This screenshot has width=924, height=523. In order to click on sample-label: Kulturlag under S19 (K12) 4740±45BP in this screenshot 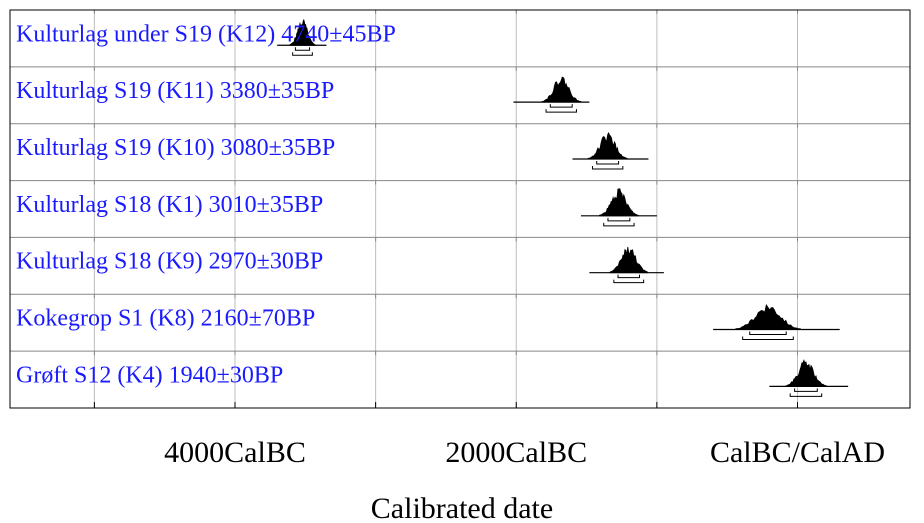, I will do `click(206, 34)`.